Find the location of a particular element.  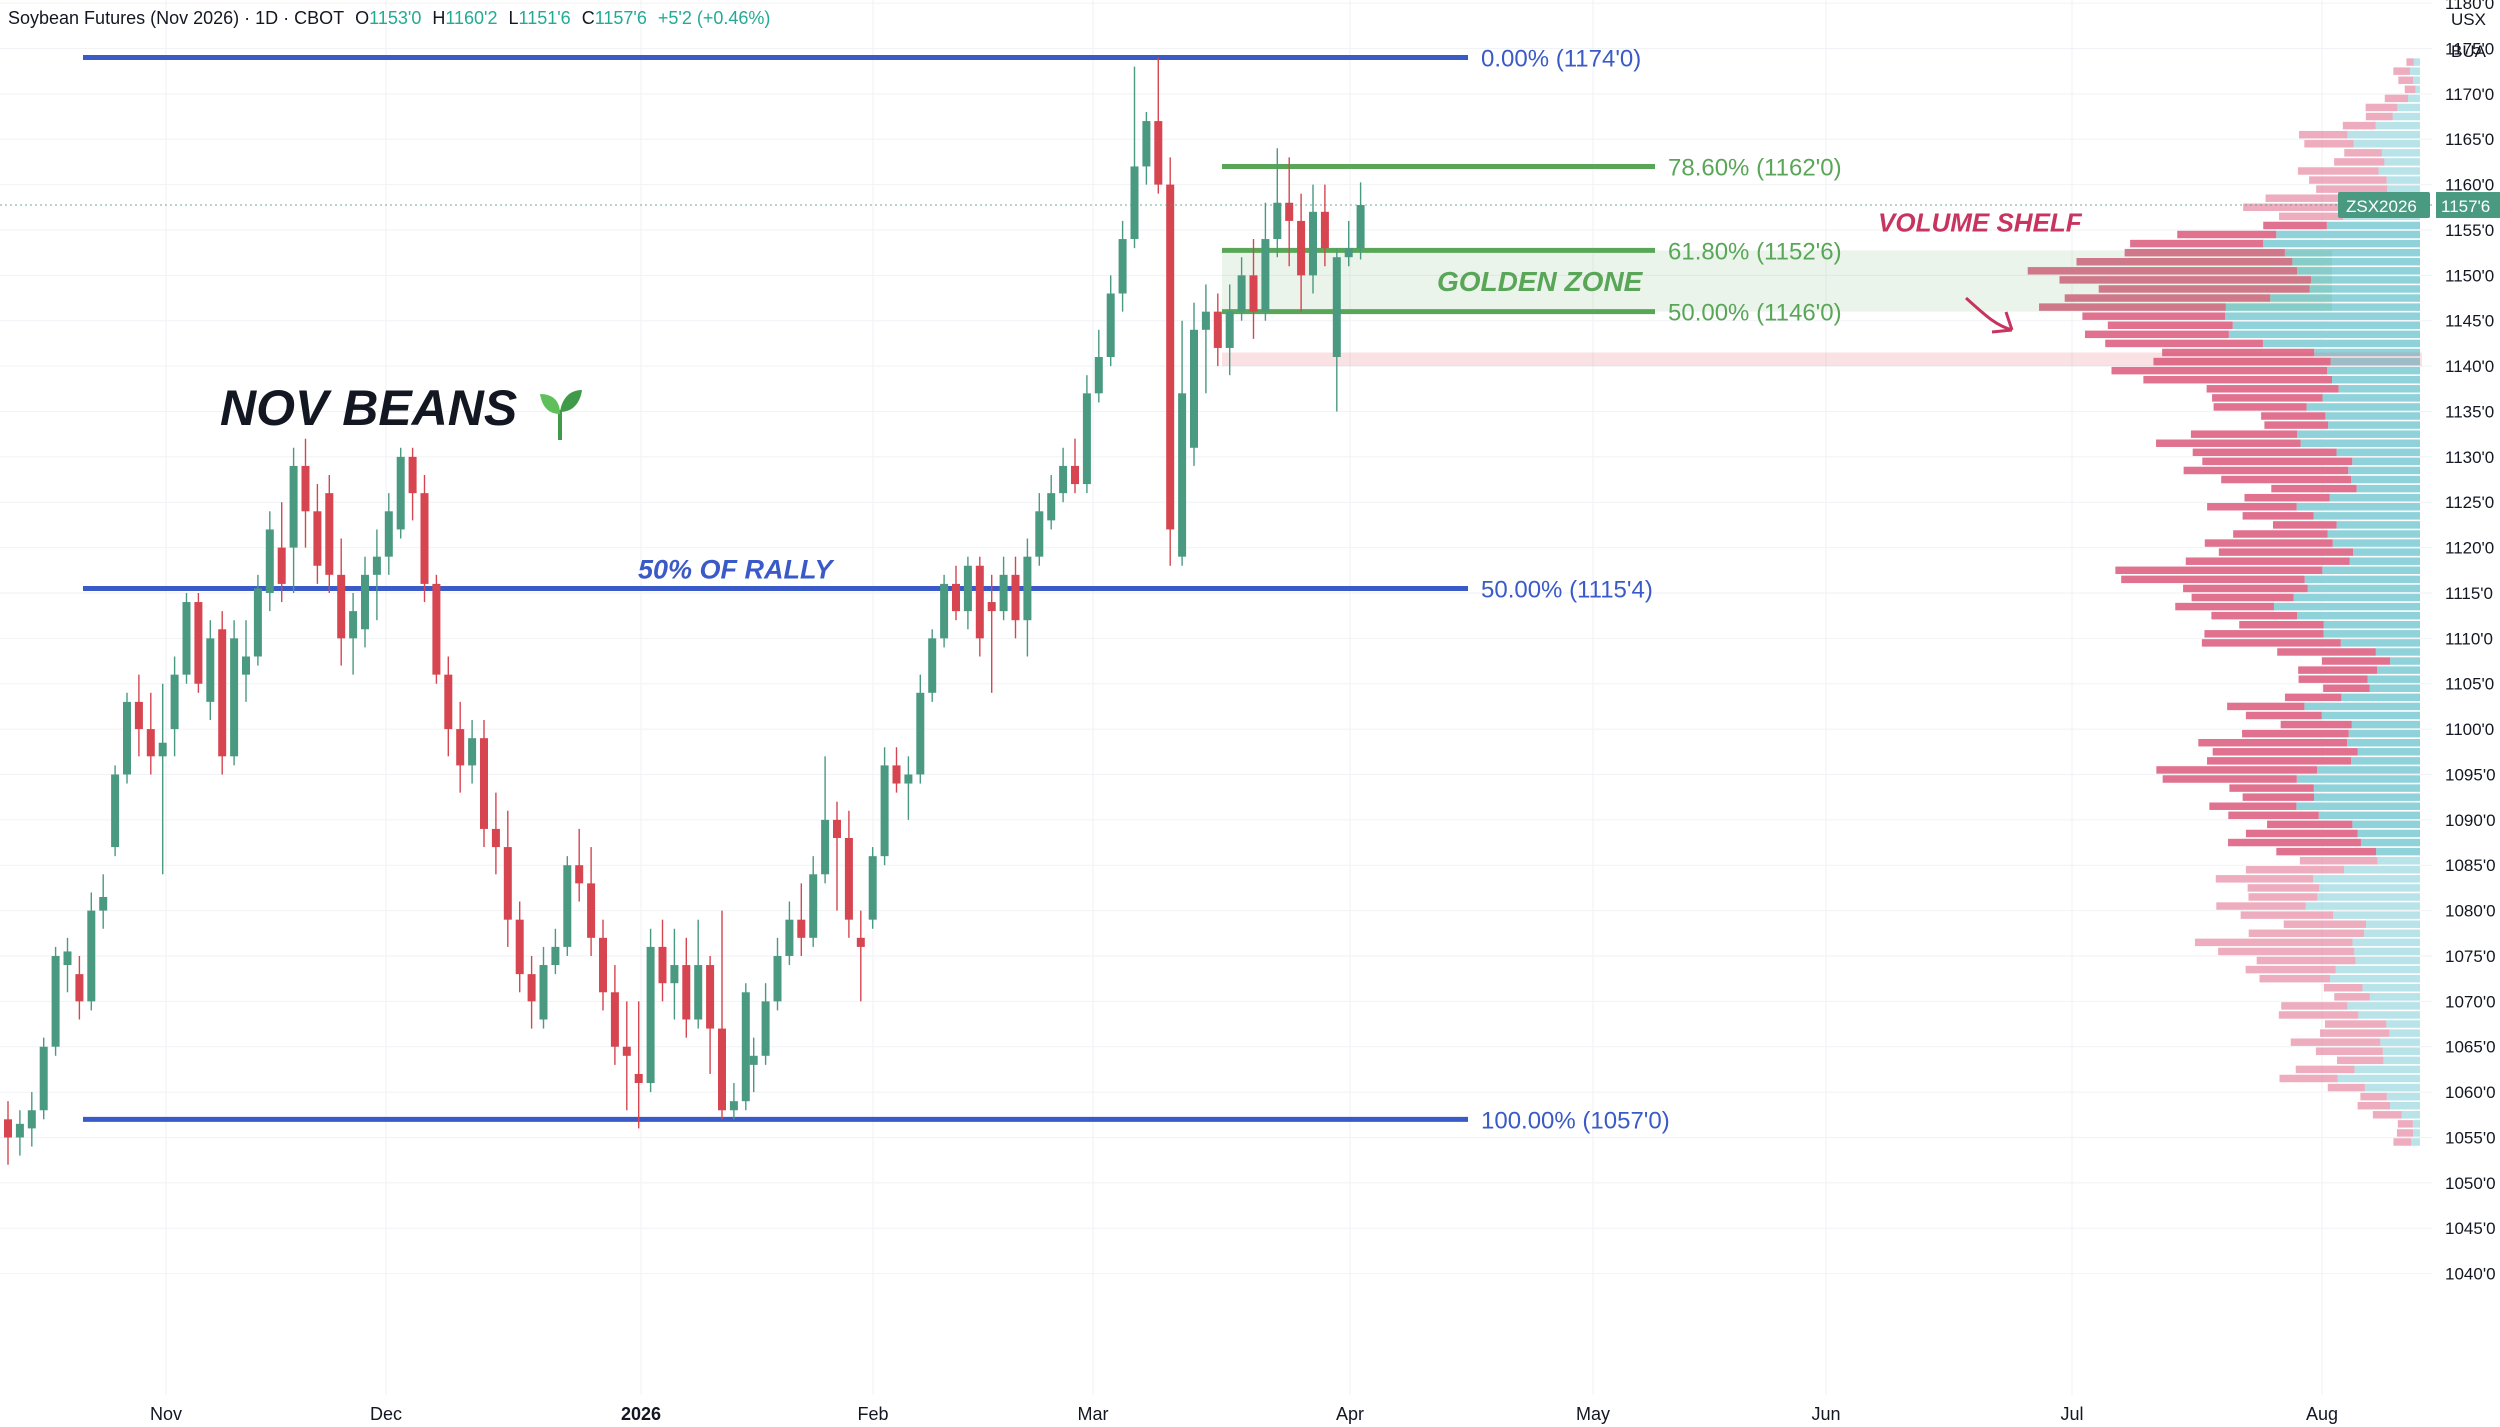

x-tick-label: Aug is located at coordinates (2322, 1414).